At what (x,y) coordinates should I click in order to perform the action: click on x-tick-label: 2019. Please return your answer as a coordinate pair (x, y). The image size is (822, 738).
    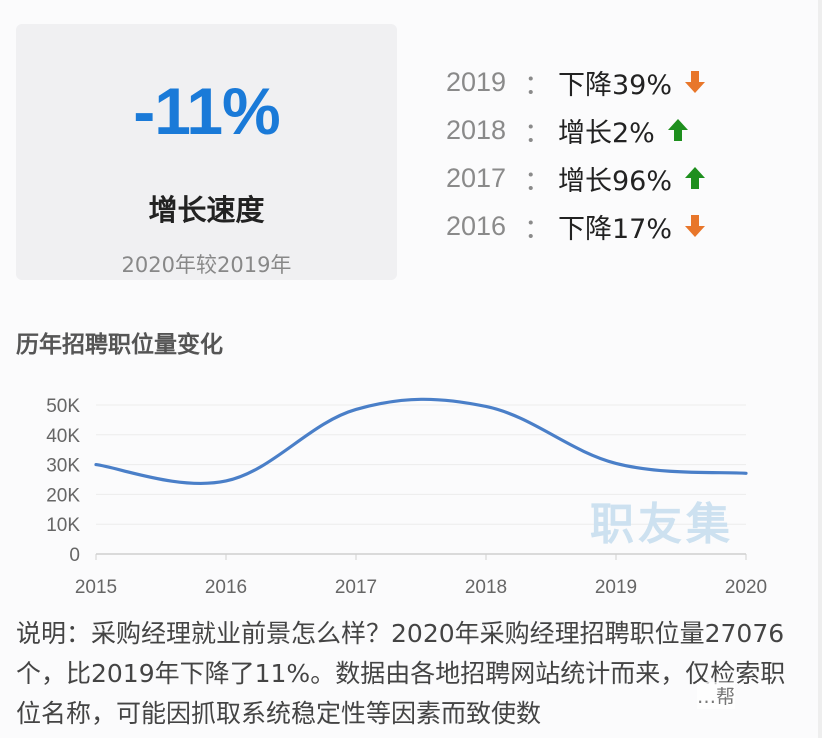
    Looking at the image, I should click on (616, 587).